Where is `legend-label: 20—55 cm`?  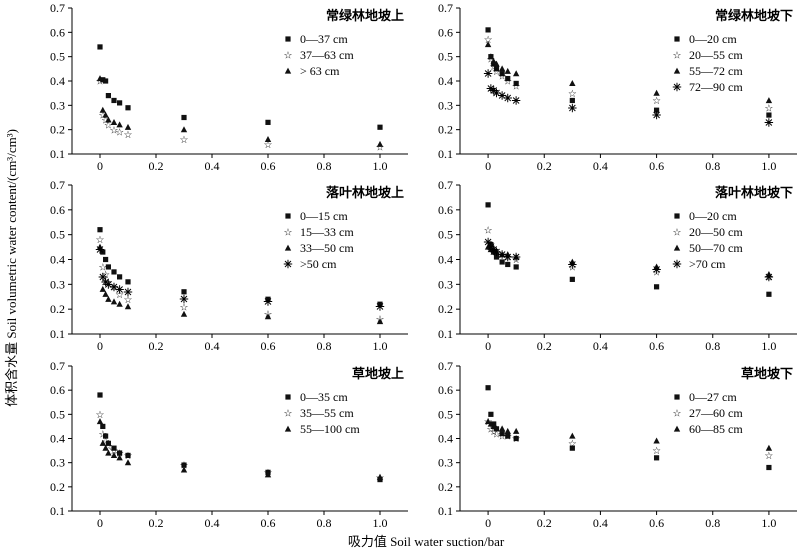
legend-label: 20—55 cm is located at coordinates (716, 55).